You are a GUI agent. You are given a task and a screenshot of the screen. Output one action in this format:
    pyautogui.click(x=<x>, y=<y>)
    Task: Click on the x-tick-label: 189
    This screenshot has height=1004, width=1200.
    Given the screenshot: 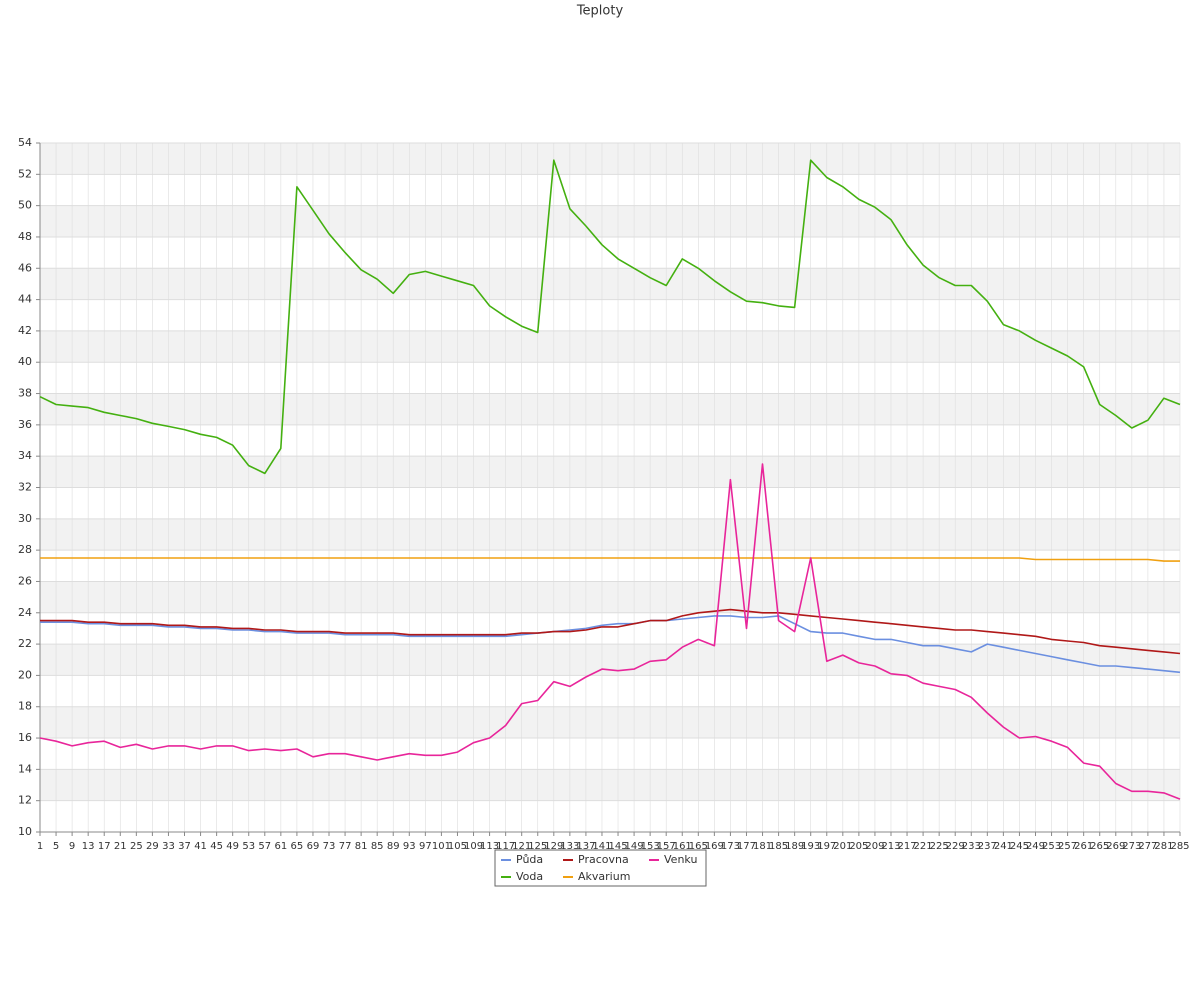 What is the action you would take?
    pyautogui.click(x=794, y=846)
    